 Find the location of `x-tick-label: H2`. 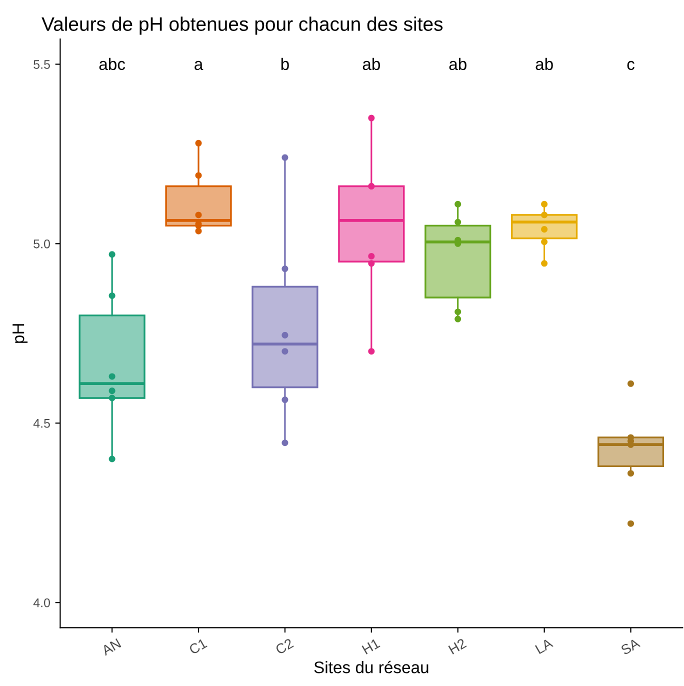

x-tick-label: H2 is located at coordinates (457, 646).